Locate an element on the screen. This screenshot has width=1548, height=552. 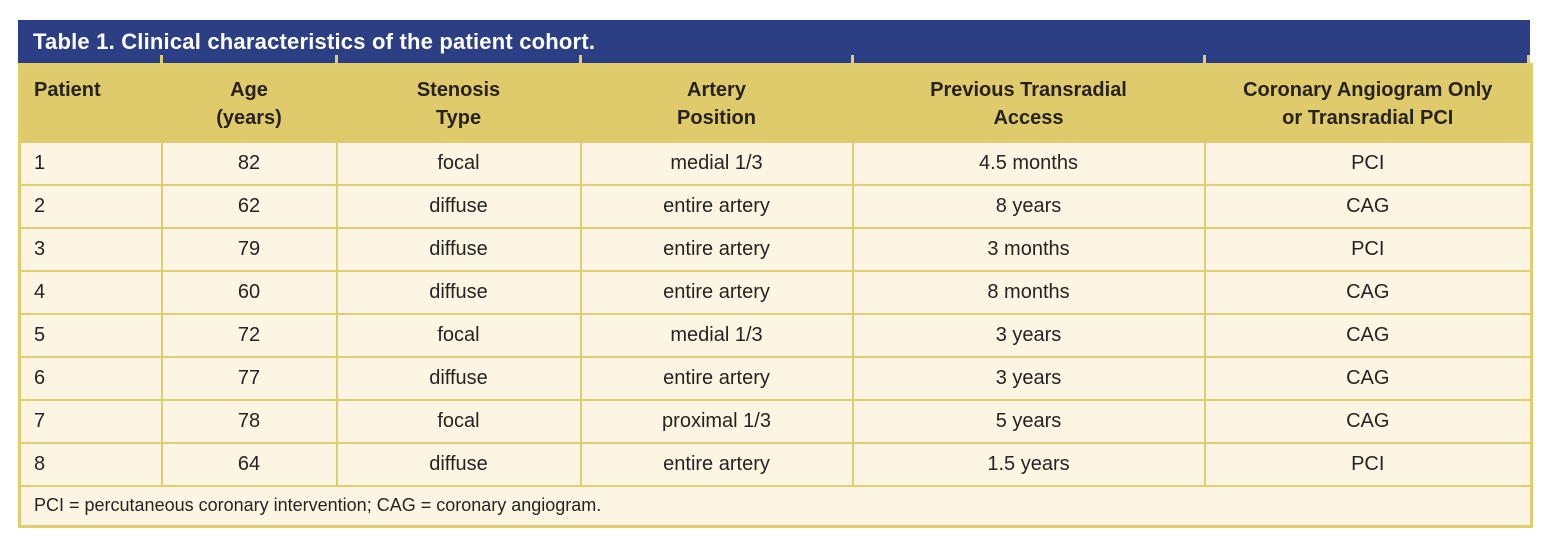
cell-previous-access: 3 months is located at coordinates (1028, 249).